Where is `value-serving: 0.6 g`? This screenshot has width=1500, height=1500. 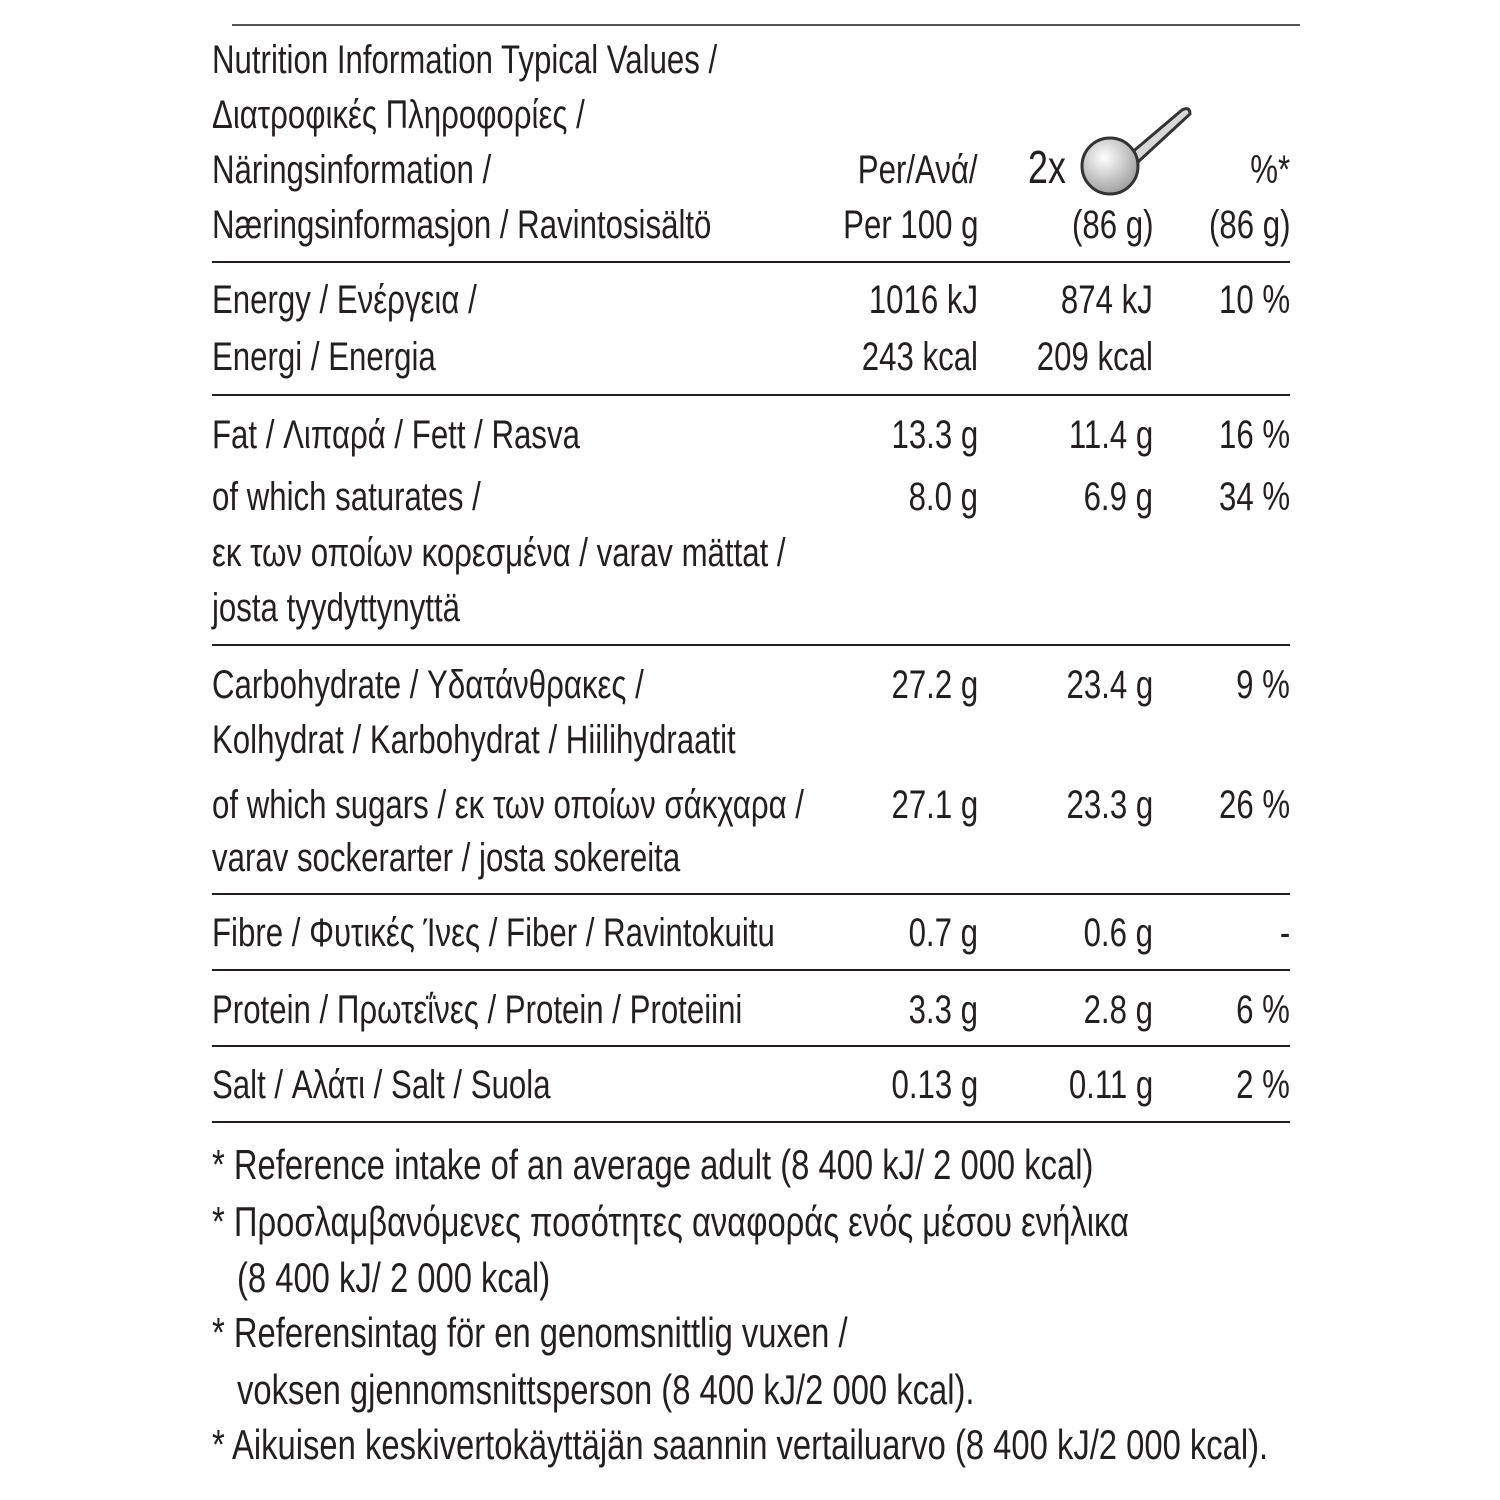 value-serving: 0.6 g is located at coordinates (1108, 933).